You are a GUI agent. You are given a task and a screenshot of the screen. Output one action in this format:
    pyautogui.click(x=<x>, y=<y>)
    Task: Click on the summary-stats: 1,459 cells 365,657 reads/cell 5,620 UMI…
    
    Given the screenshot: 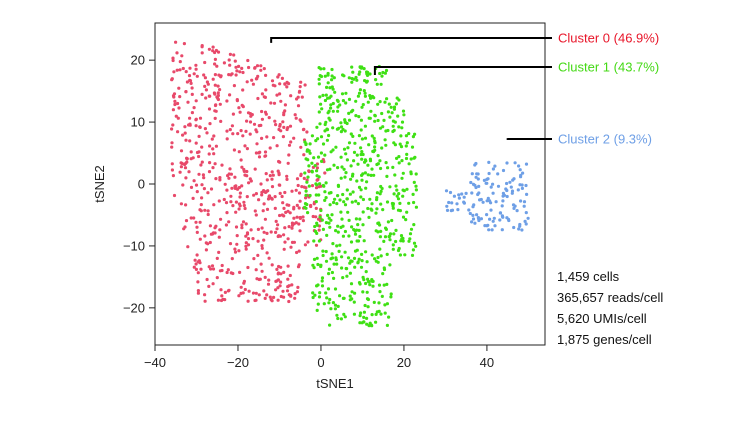 What is the action you would take?
    pyautogui.click(x=610, y=308)
    